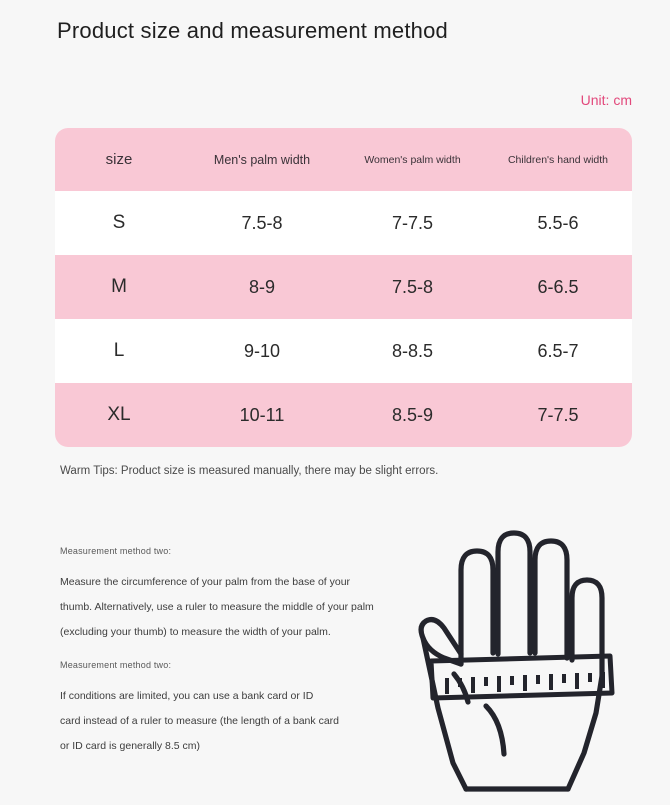 The height and width of the screenshot is (805, 670). What do you see at coordinates (119, 350) in the screenshot?
I see `cell-size: L` at bounding box center [119, 350].